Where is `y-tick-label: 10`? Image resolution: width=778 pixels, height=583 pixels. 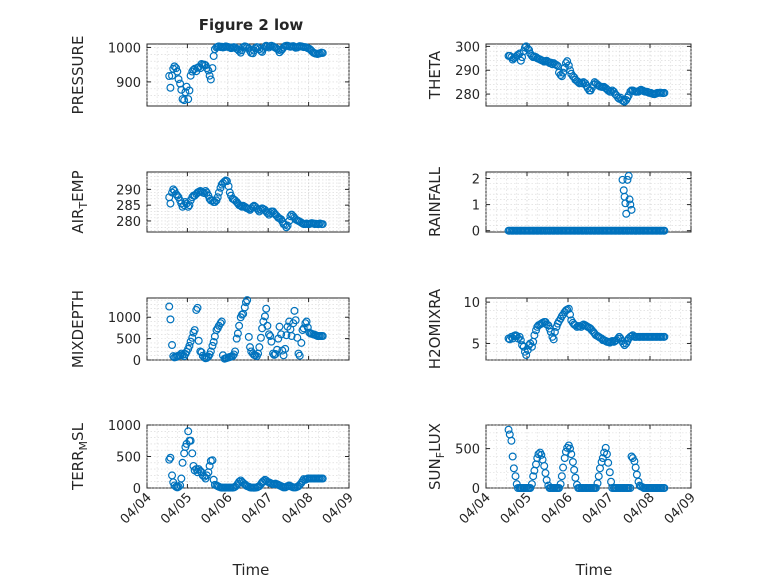 y-tick-label: 10 is located at coordinates (471, 303).